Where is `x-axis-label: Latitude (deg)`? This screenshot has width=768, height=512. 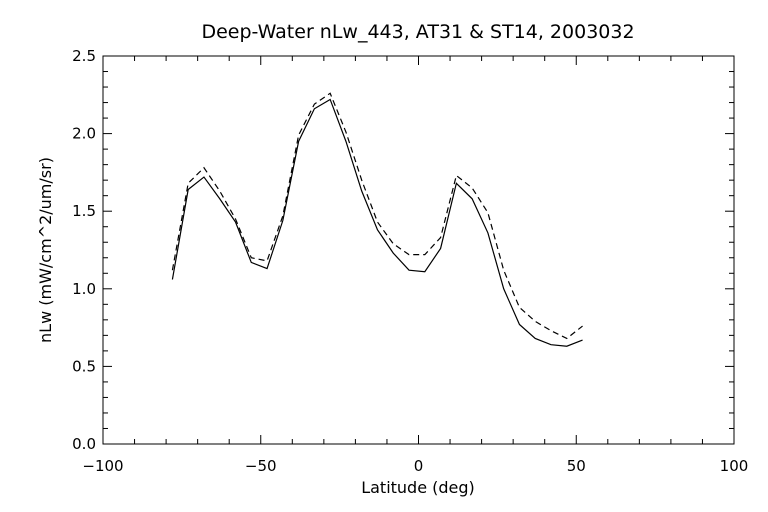 x-axis-label: Latitude (deg) is located at coordinates (418, 487).